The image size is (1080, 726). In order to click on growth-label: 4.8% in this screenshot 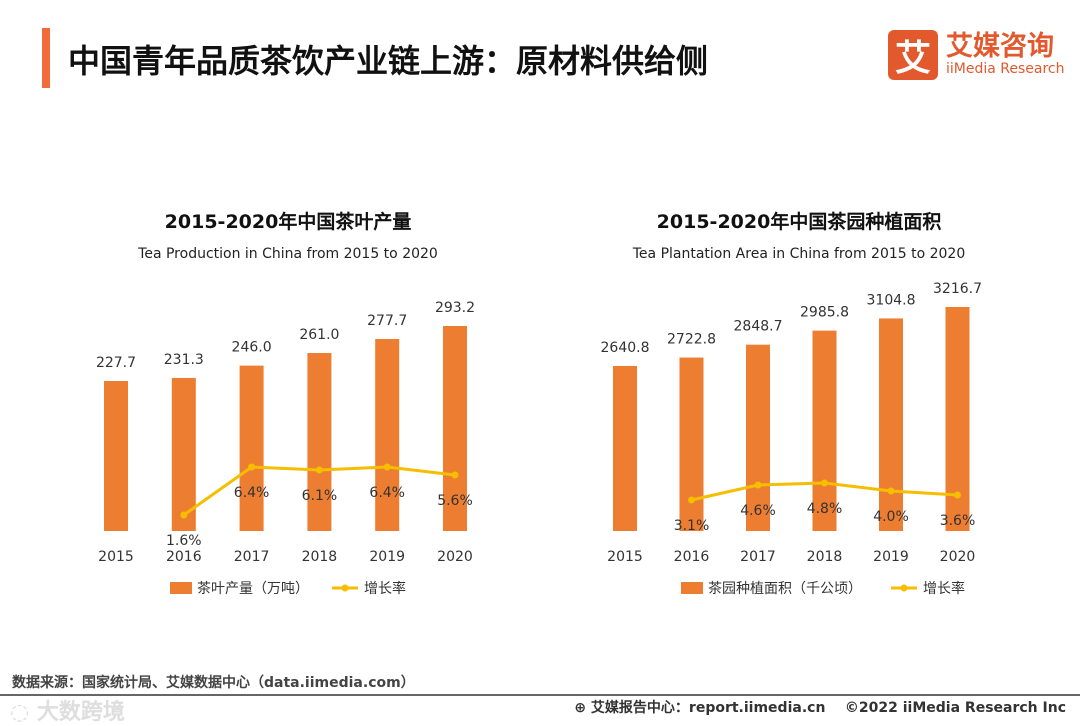, I will do `click(825, 509)`.